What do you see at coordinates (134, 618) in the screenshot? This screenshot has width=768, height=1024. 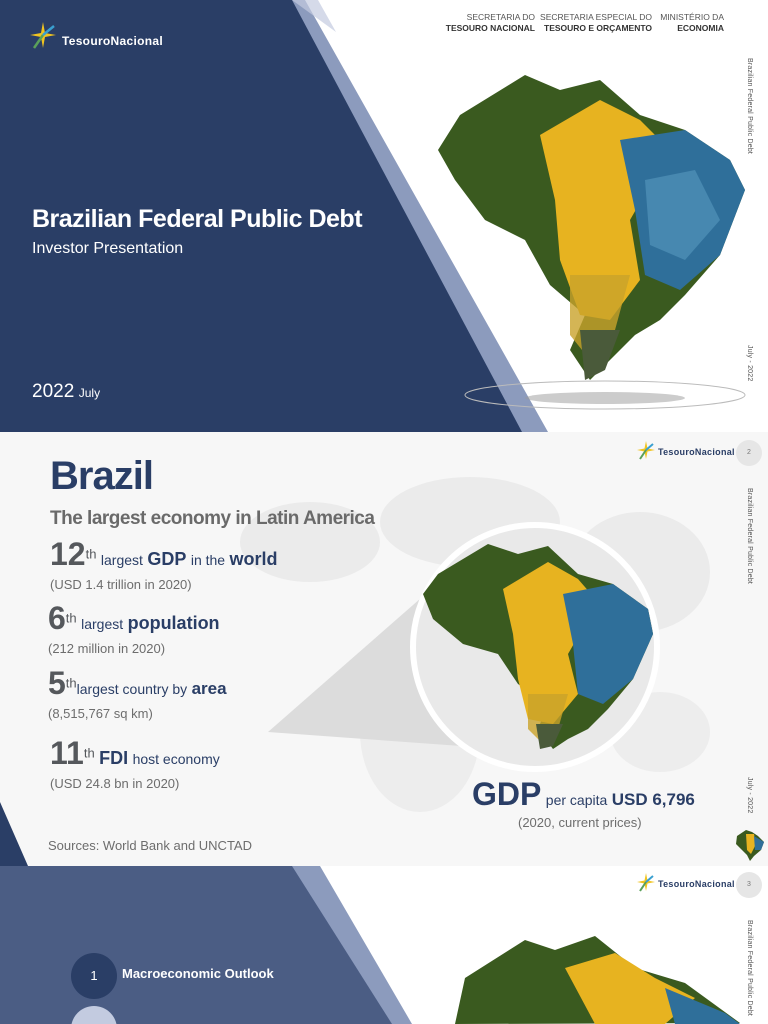 I see `stat-population-rank: 6th largest population` at bounding box center [134, 618].